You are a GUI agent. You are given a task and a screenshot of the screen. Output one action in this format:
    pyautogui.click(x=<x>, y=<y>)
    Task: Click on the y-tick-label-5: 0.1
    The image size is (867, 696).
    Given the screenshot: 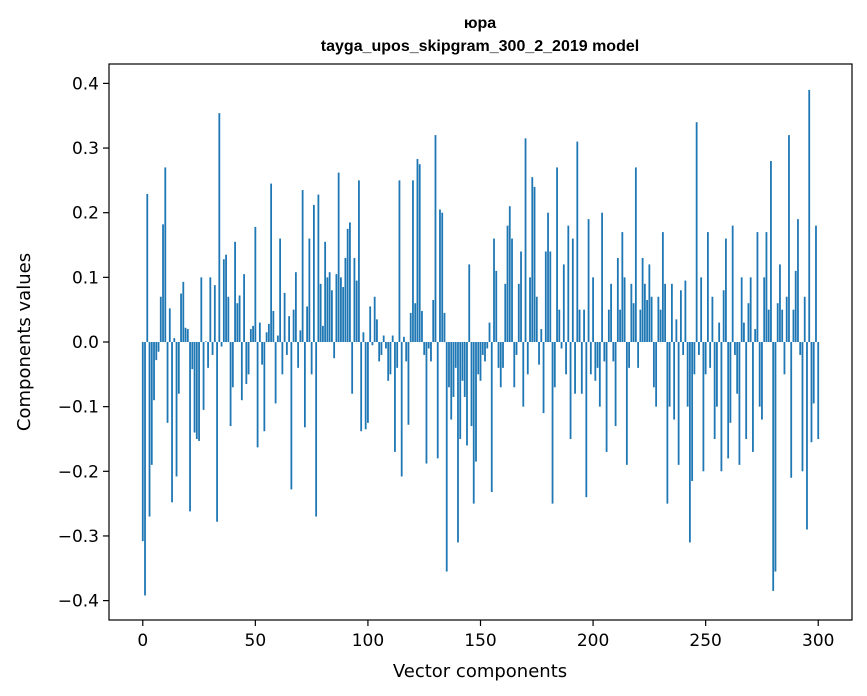 What is the action you would take?
    pyautogui.click(x=85, y=278)
    